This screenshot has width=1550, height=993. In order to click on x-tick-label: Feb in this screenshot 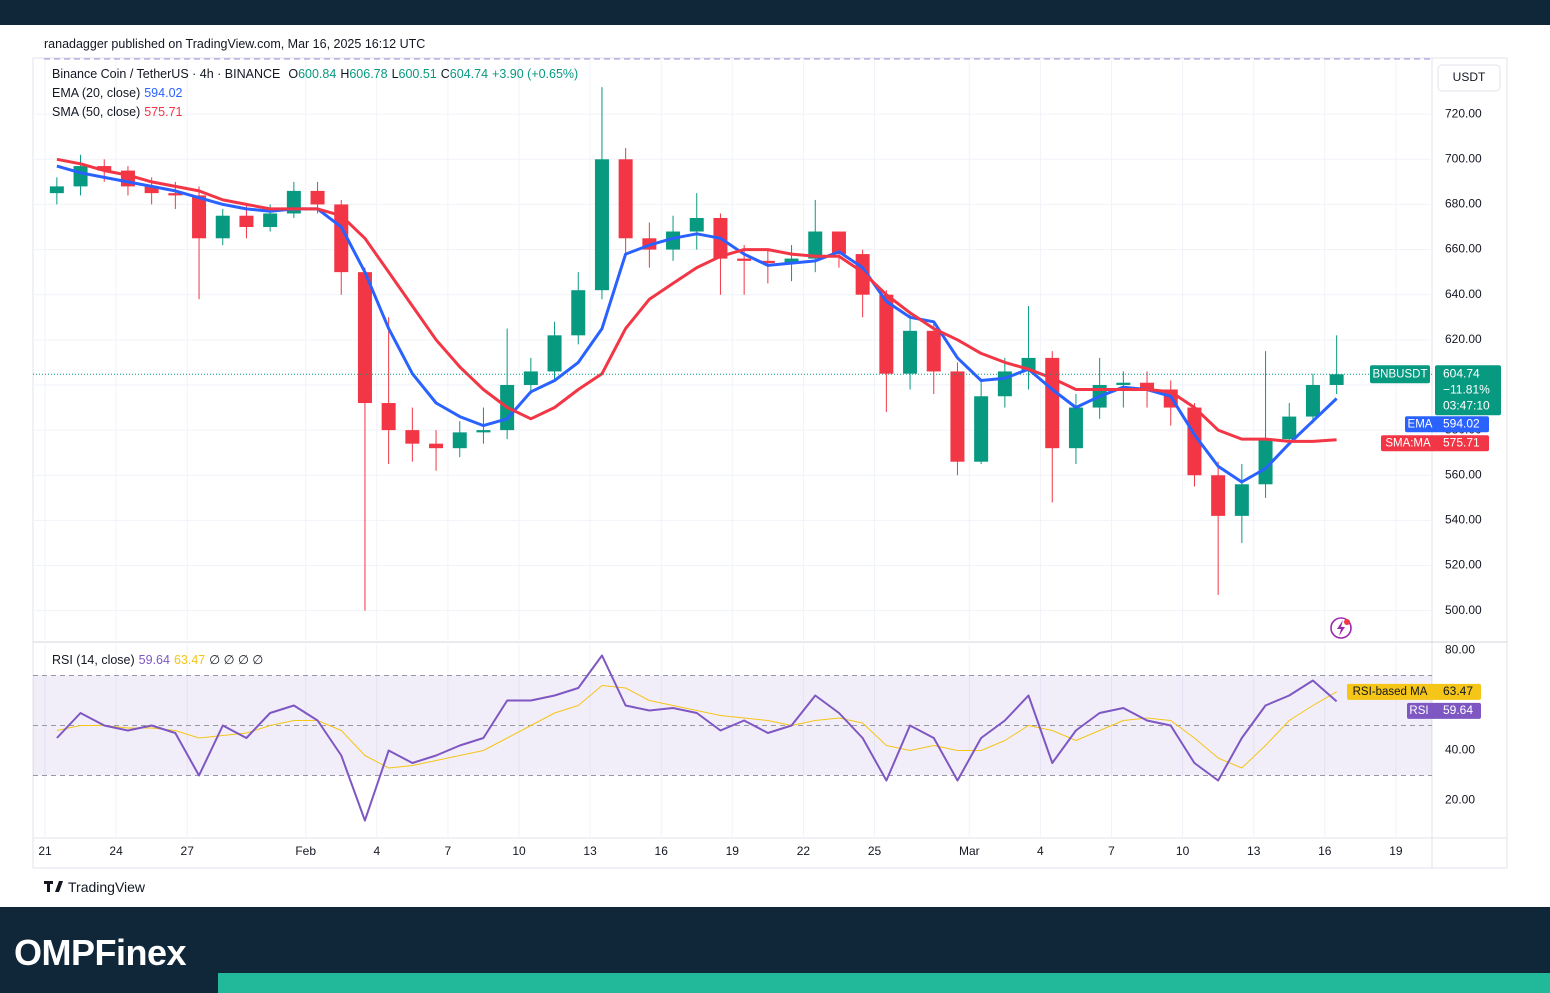, I will do `click(305, 851)`.